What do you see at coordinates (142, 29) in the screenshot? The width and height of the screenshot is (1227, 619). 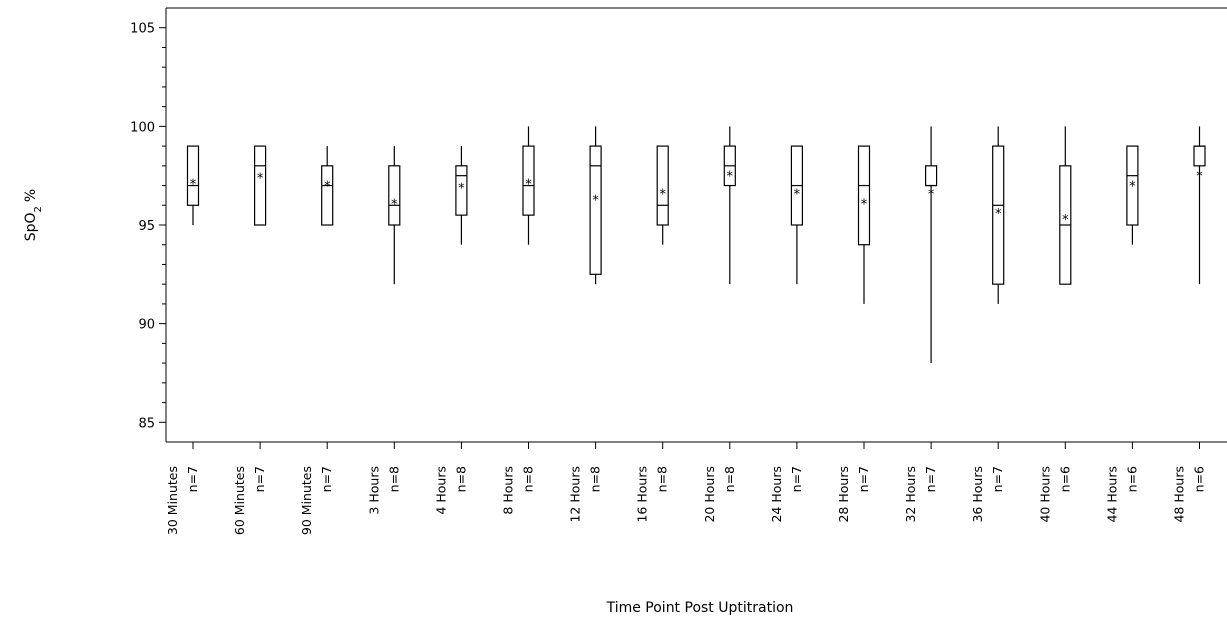 I see `y-tick-label: 105` at bounding box center [142, 29].